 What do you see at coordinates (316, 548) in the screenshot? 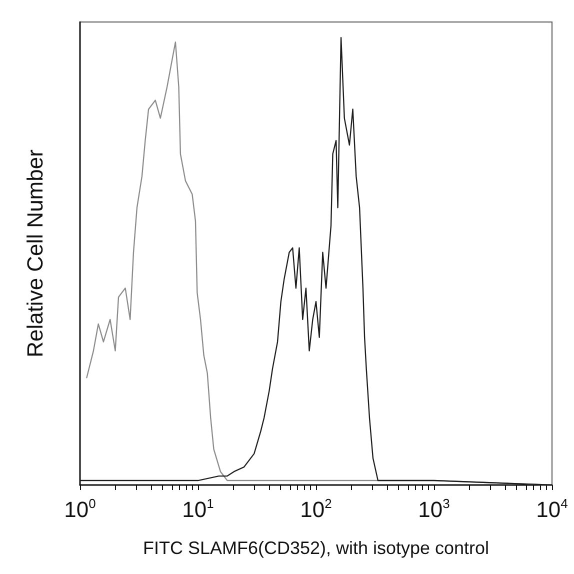
I see `x-axis-title: FITC SLAMF6(CD352), with isotype control` at bounding box center [316, 548].